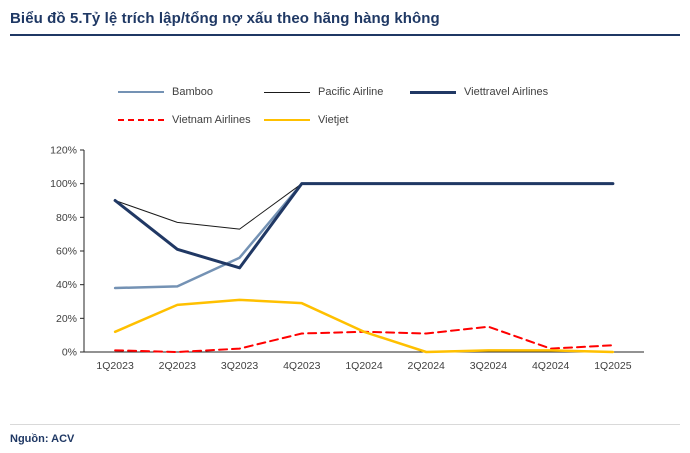  I want to click on legend-label-vietnam-airlines: Vietnam Airlines, so click(211, 120).